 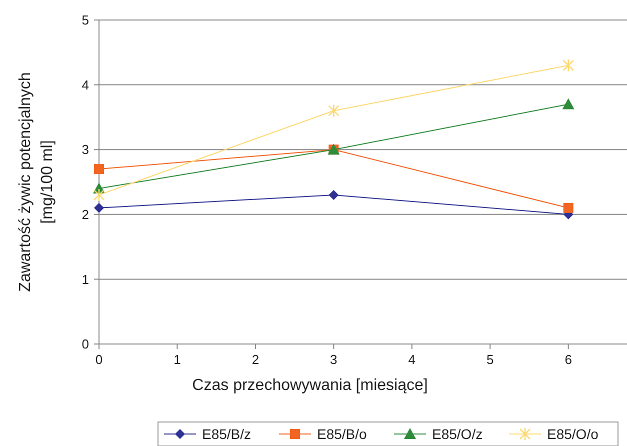 I want to click on y-tick-label: 1, so click(x=85, y=279).